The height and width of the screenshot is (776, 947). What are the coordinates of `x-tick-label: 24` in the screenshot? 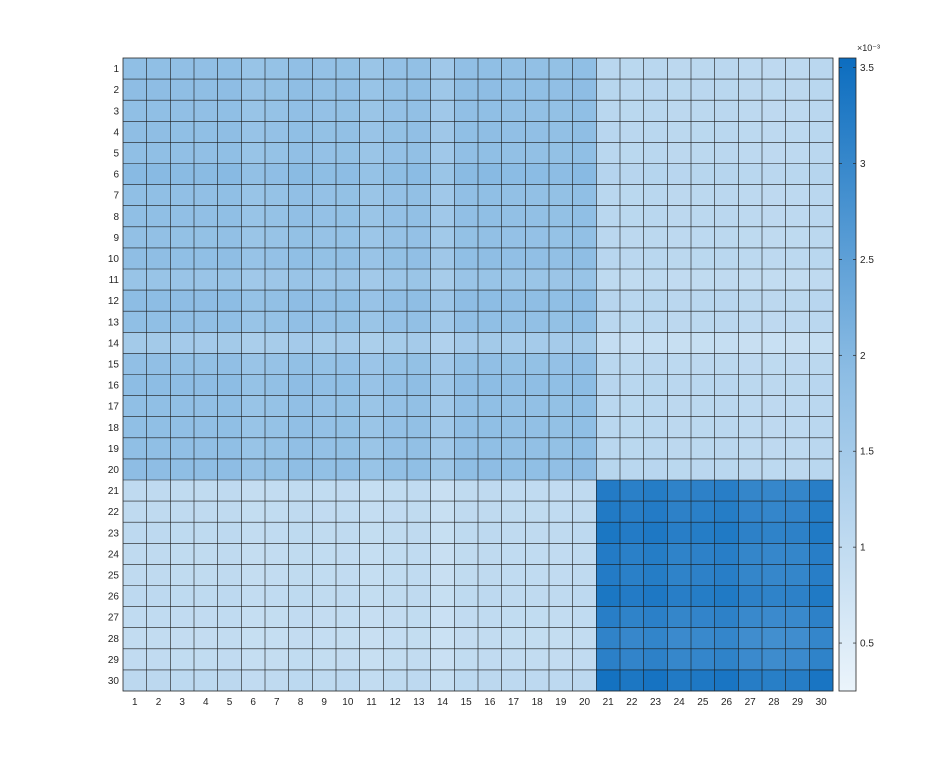 It's located at (680, 702).